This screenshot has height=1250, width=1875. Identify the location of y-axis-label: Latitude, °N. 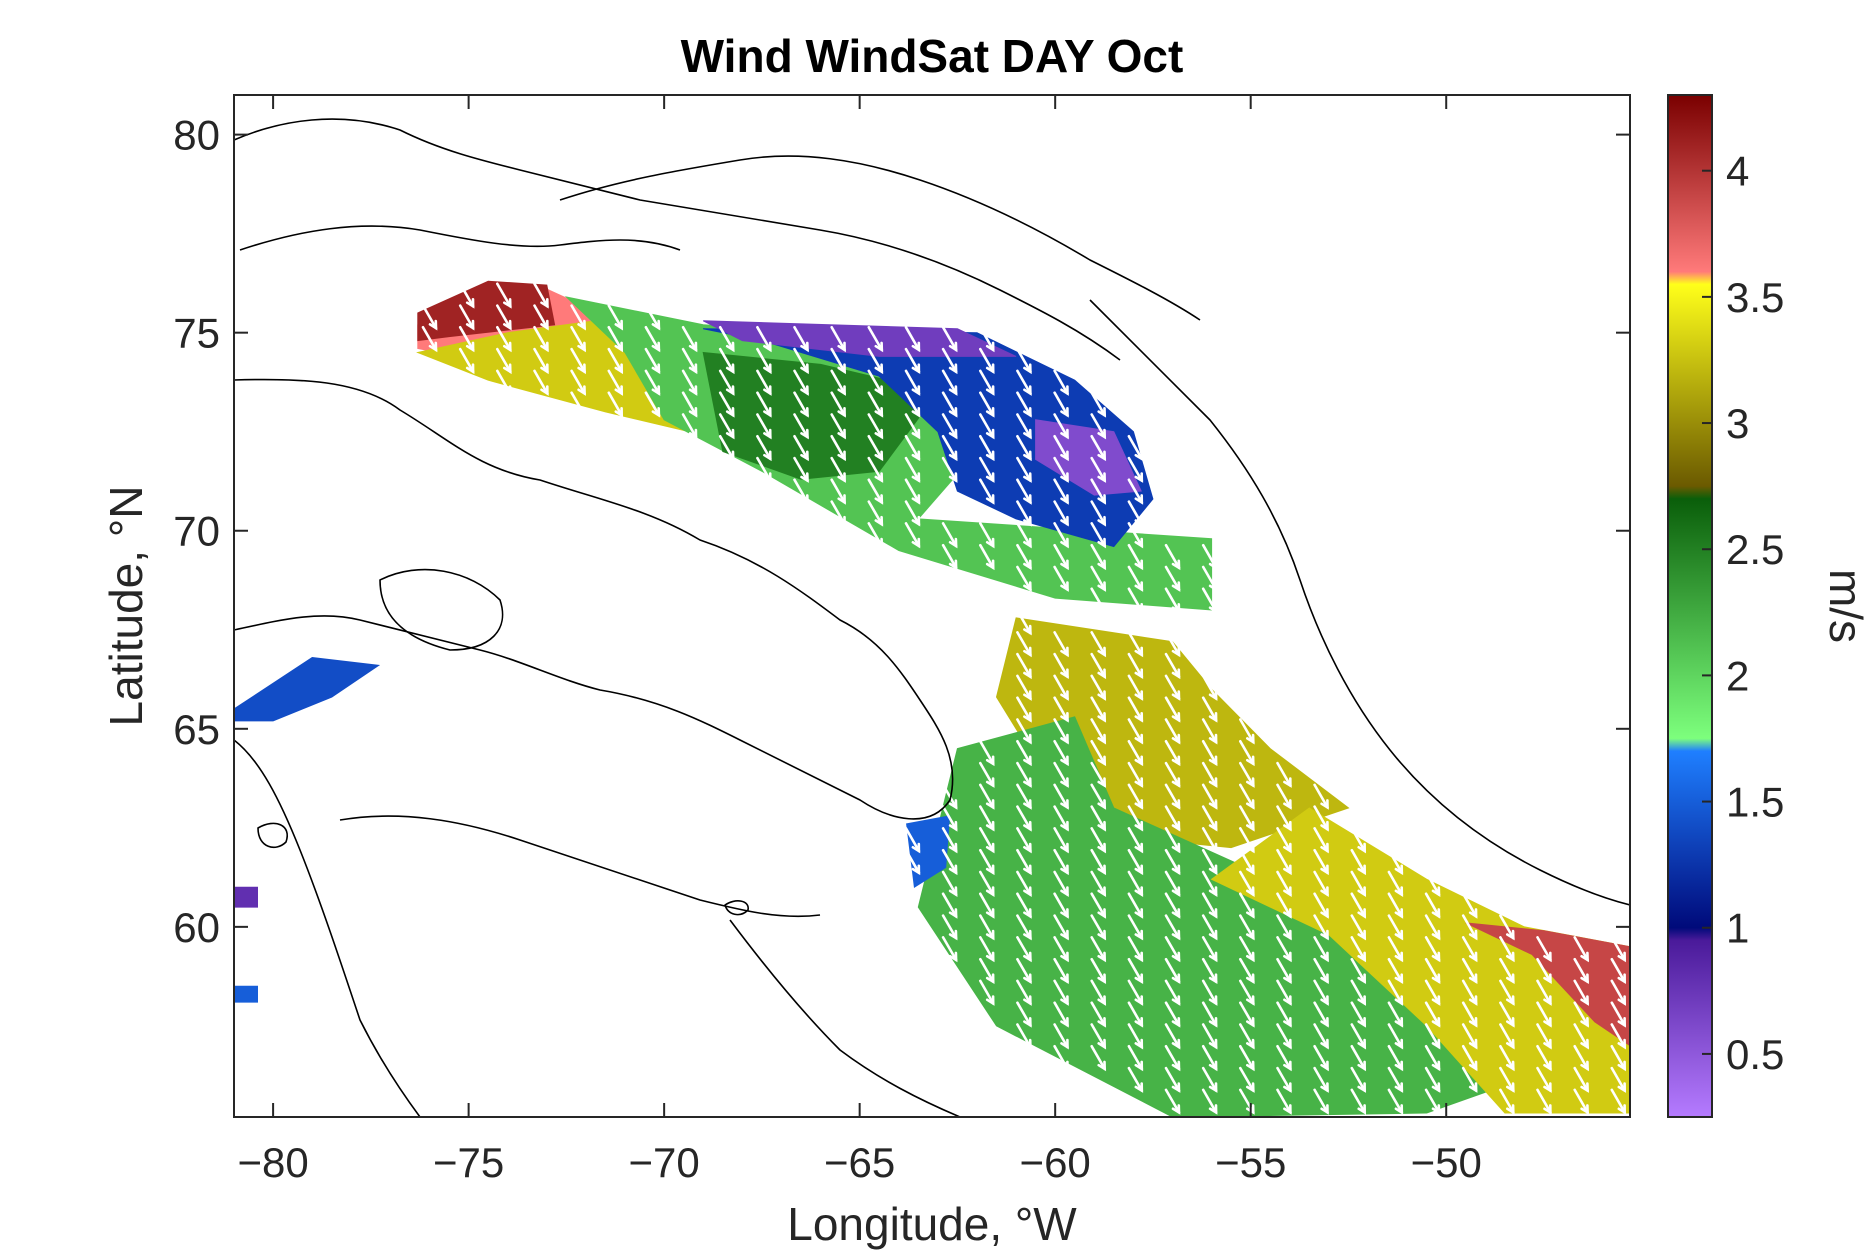
(126, 606).